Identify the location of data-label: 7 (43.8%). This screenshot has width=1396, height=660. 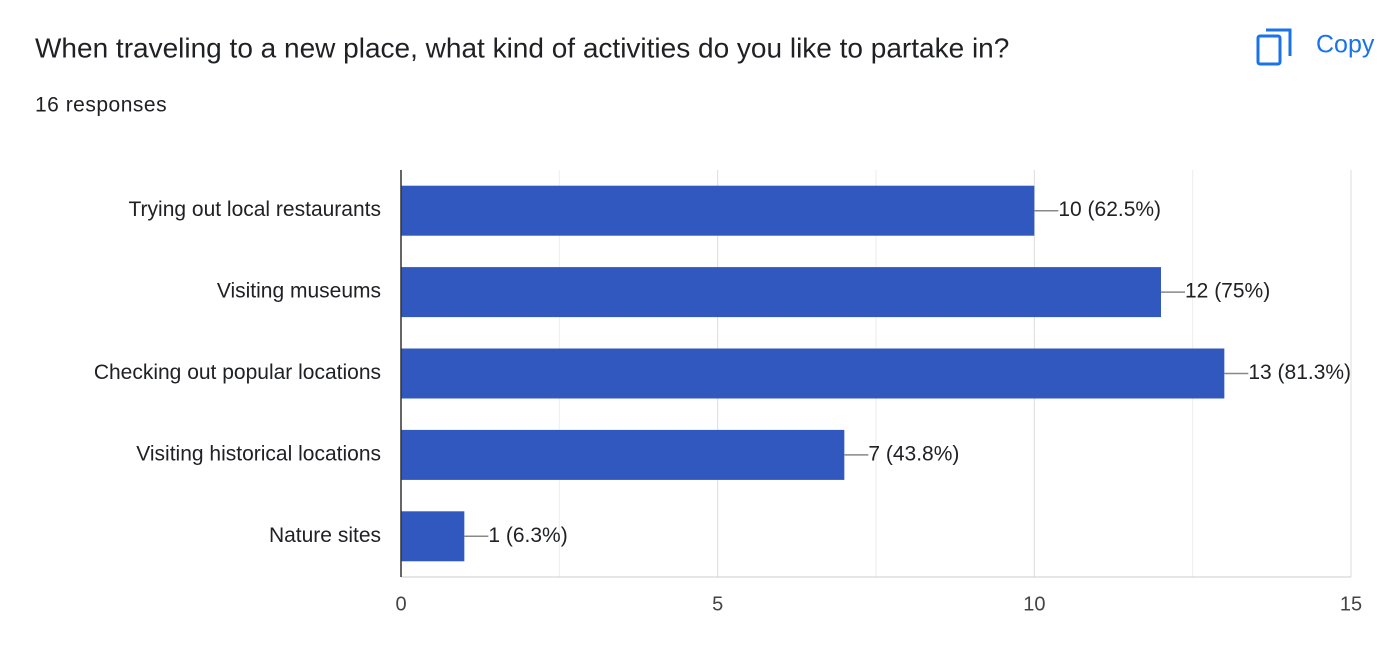
(913, 453).